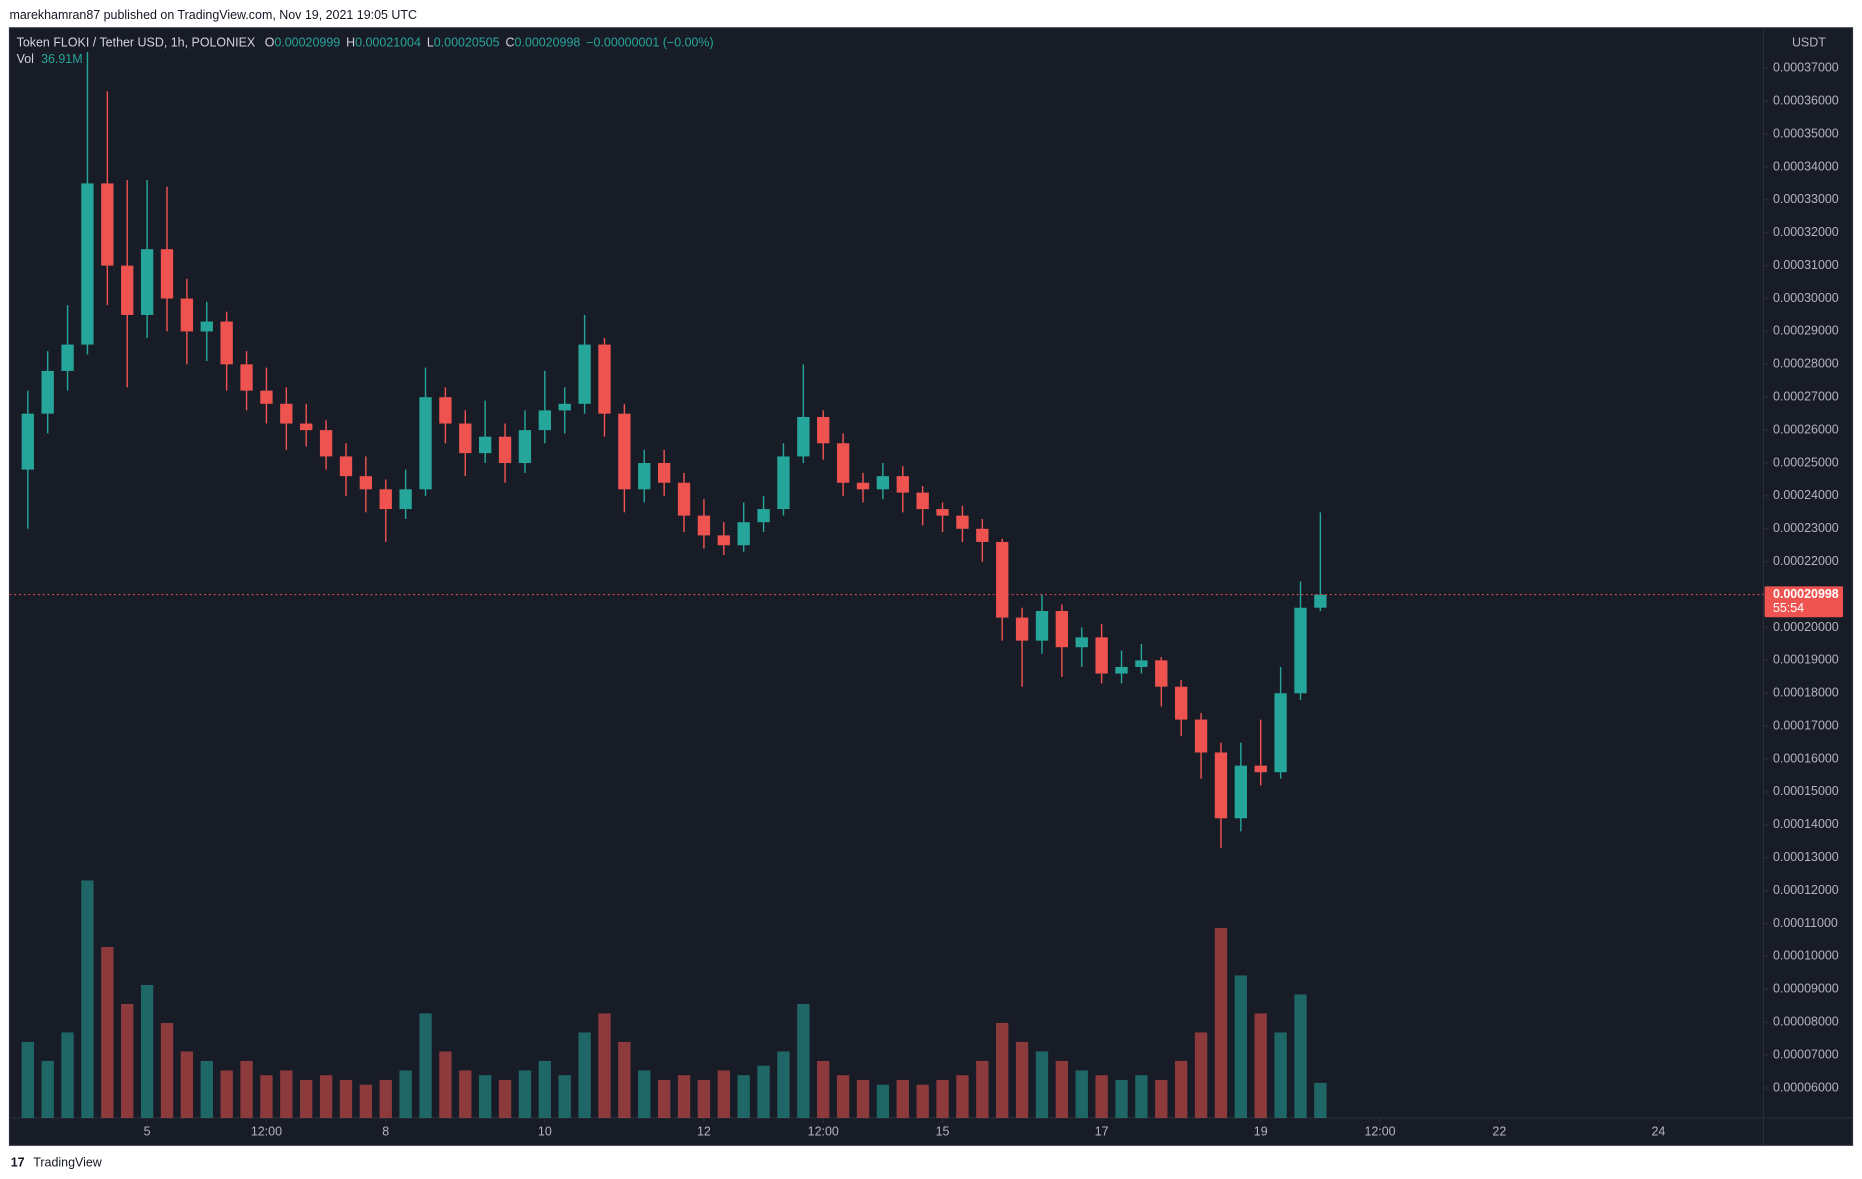 The width and height of the screenshot is (1862, 1179). Describe the element at coordinates (1806, 693) in the screenshot. I see `y-tick-label: 0.00018000` at that location.